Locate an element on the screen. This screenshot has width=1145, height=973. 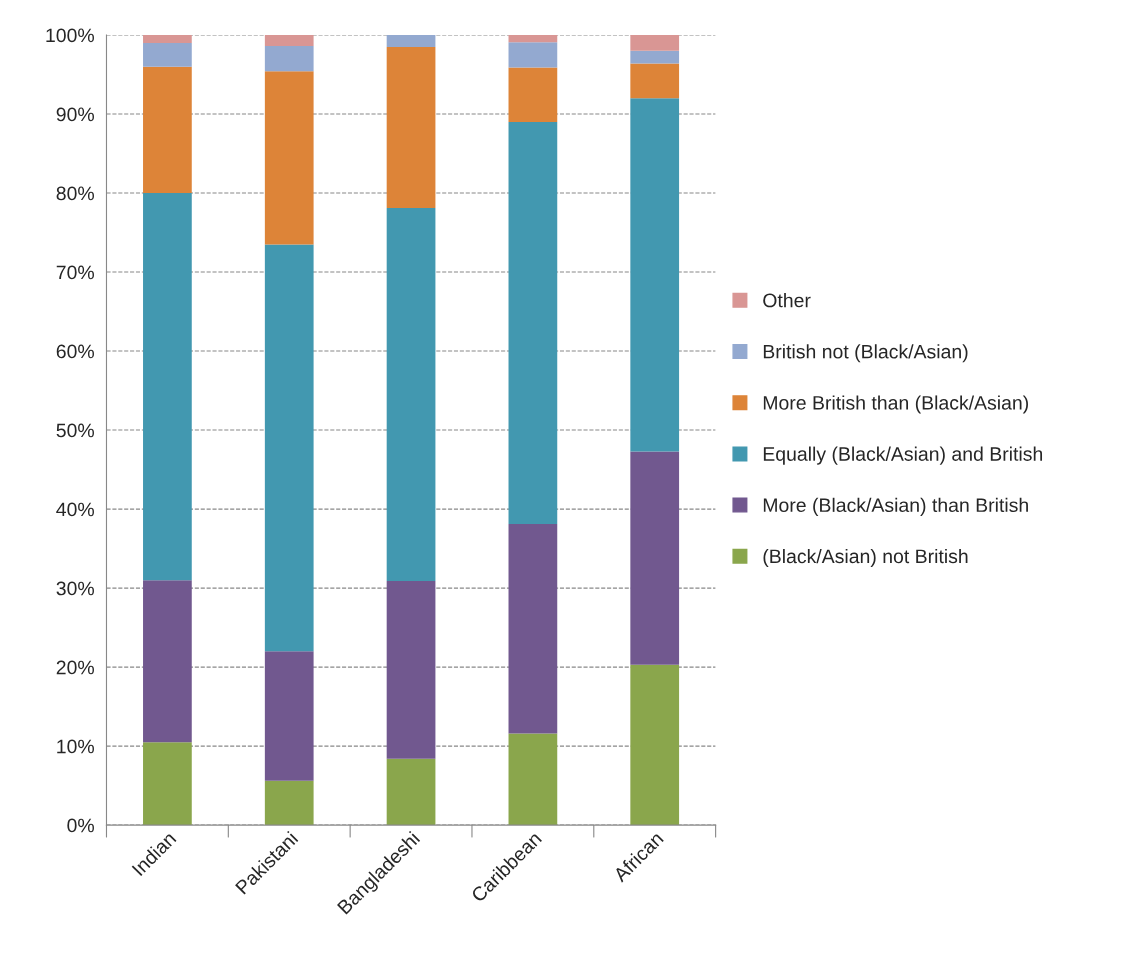
y-tick-label: 50% is located at coordinates (75, 430).